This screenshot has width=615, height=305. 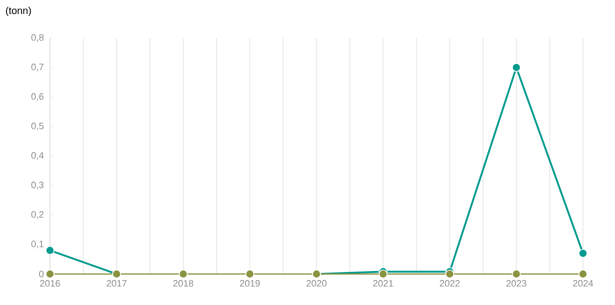 I want to click on y-tick-label: 0,7, so click(x=37, y=68).